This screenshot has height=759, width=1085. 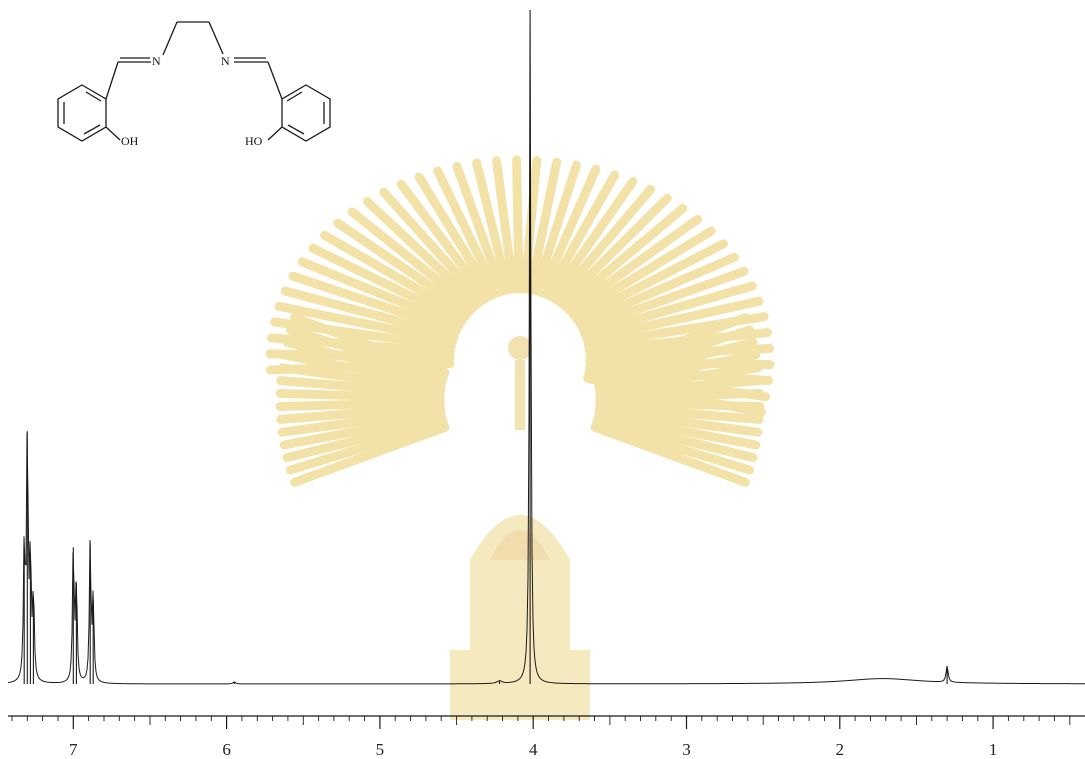 What do you see at coordinates (226, 749) in the screenshot?
I see `x-axis-tick-label: 6` at bounding box center [226, 749].